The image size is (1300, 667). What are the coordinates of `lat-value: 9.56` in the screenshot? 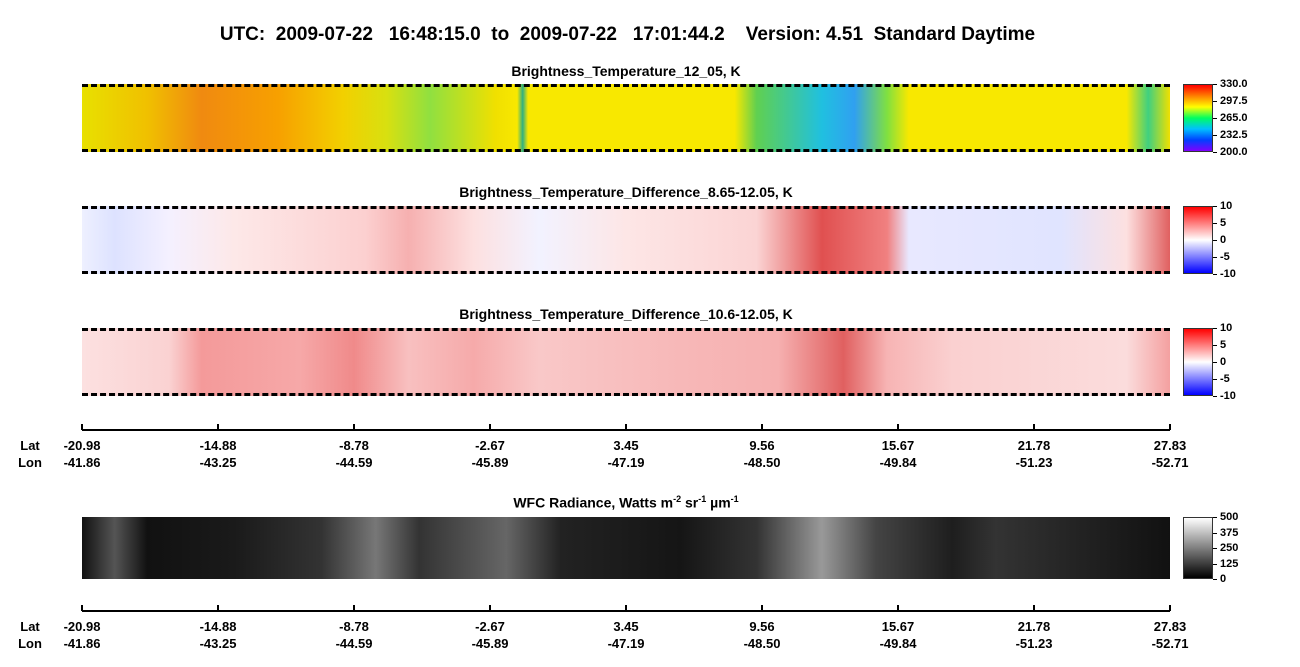 It's located at (762, 445).